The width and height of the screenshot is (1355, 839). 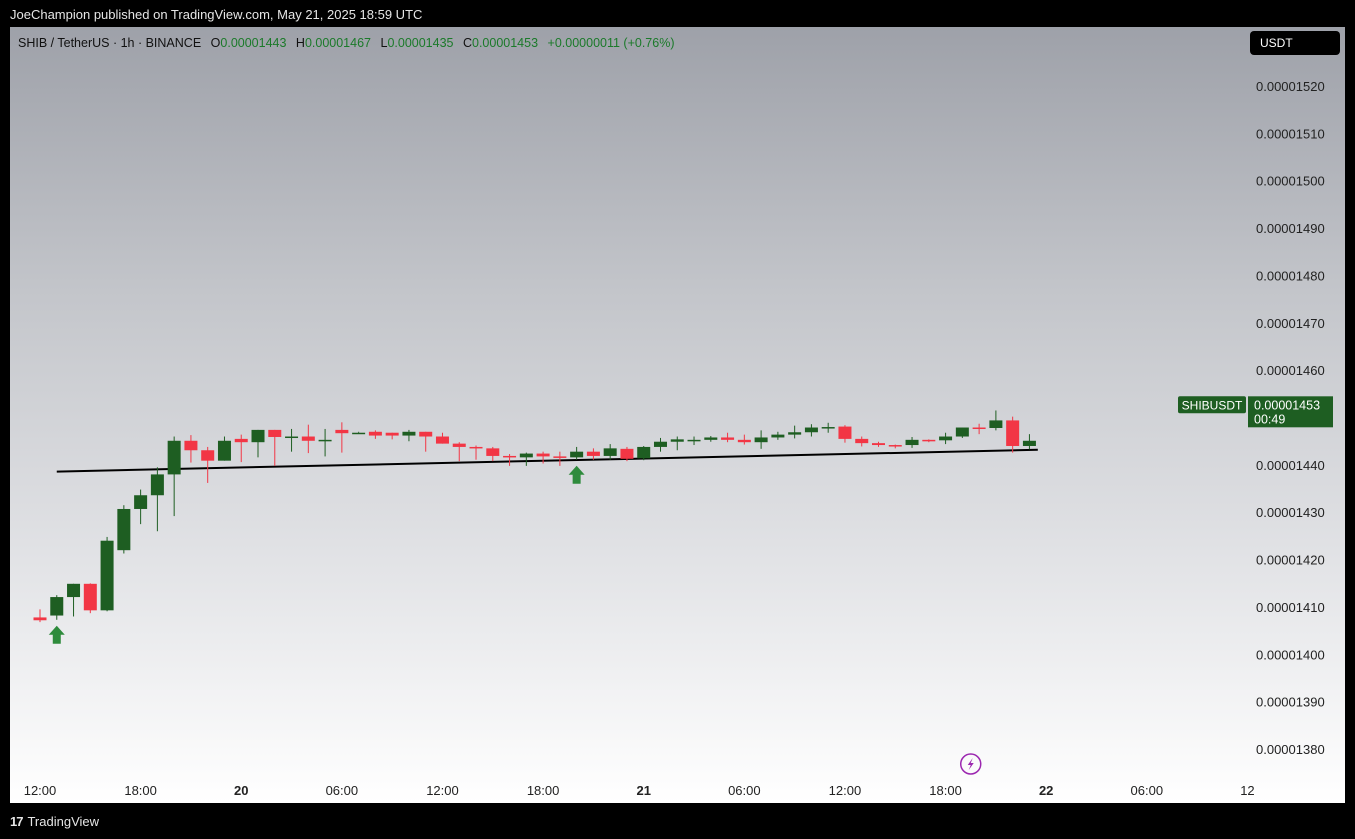 I want to click on close-label: C, so click(x=467, y=43).